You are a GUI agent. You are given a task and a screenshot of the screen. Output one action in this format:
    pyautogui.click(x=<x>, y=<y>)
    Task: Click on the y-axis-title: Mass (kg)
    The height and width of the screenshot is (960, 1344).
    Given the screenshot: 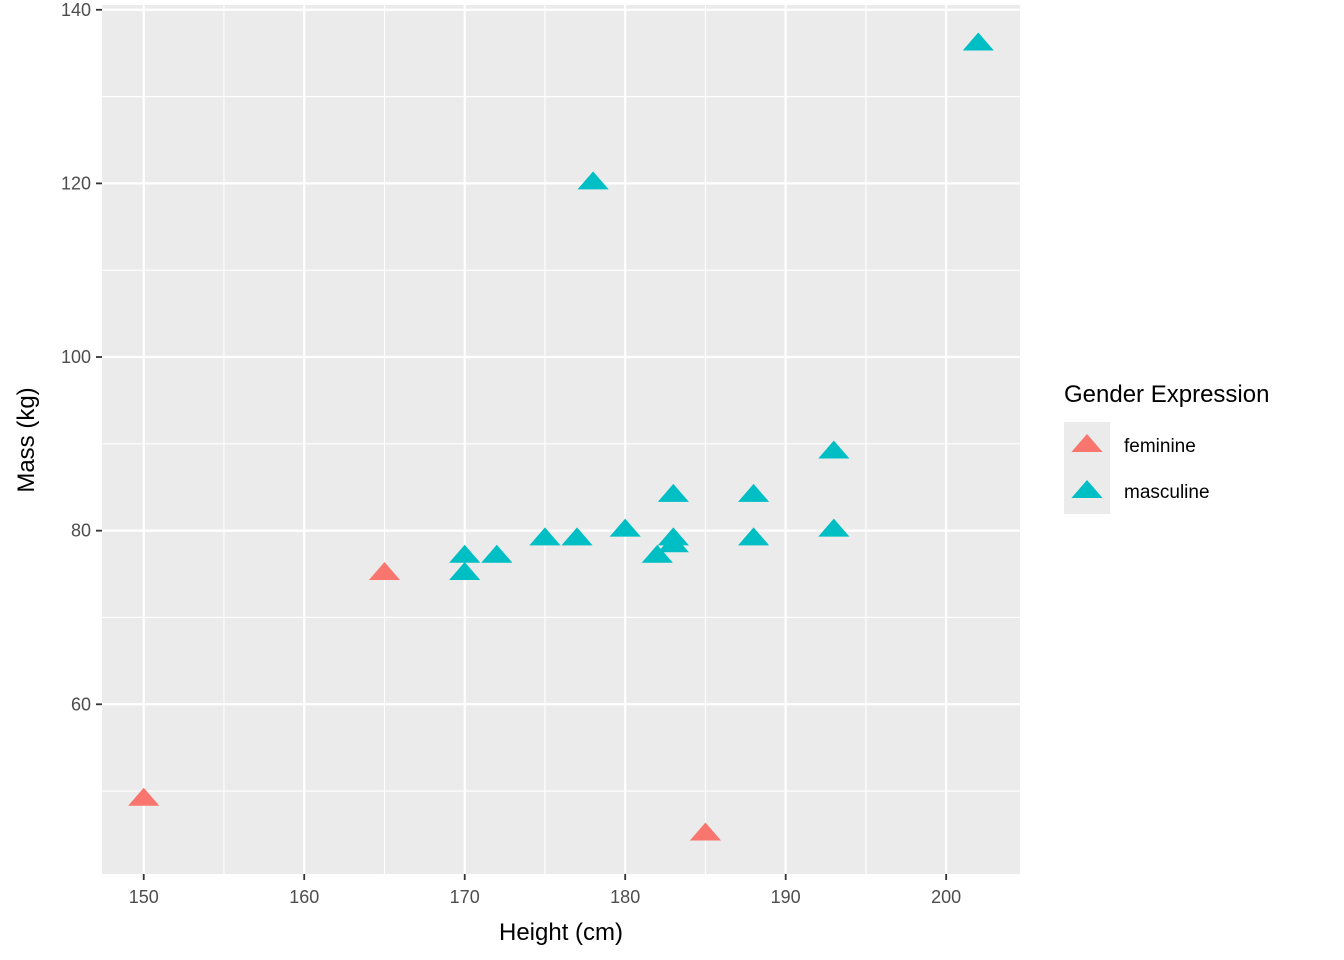 What is the action you would take?
    pyautogui.click(x=26, y=439)
    